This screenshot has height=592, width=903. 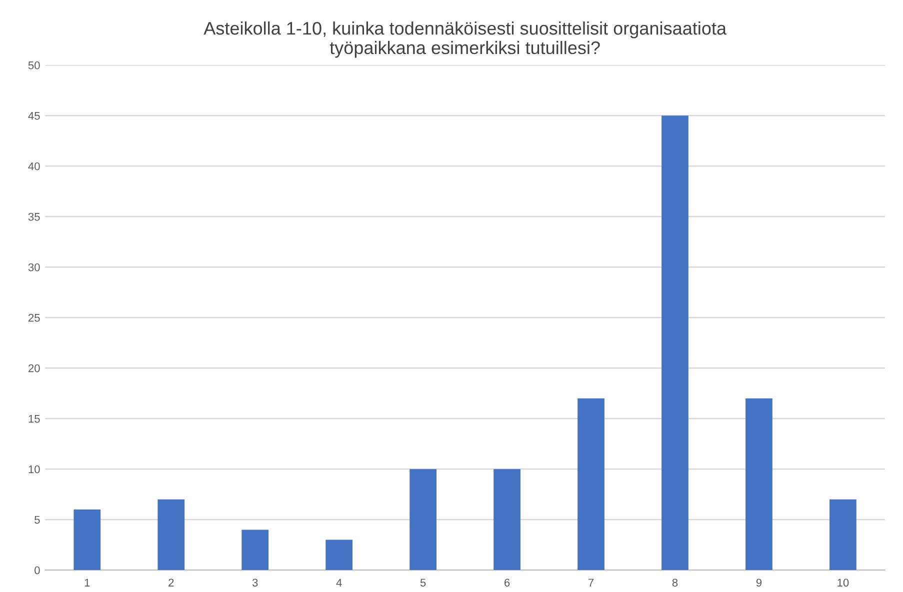 What do you see at coordinates (591, 582) in the screenshot?
I see `x-tick-label: 7` at bounding box center [591, 582].